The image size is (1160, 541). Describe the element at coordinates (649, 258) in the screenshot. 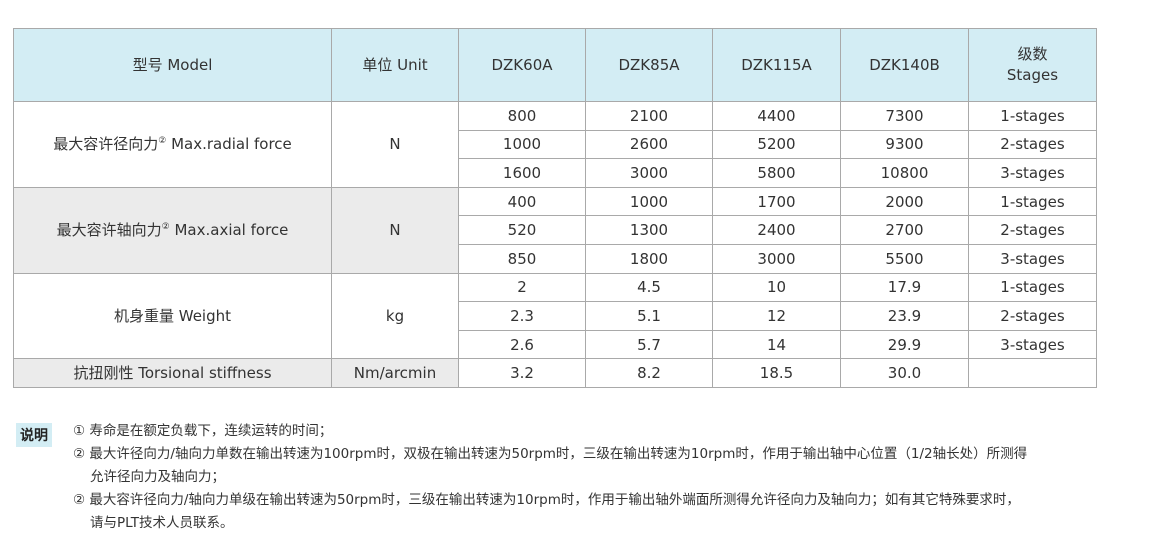

I see `table-cell: 1800` at that location.